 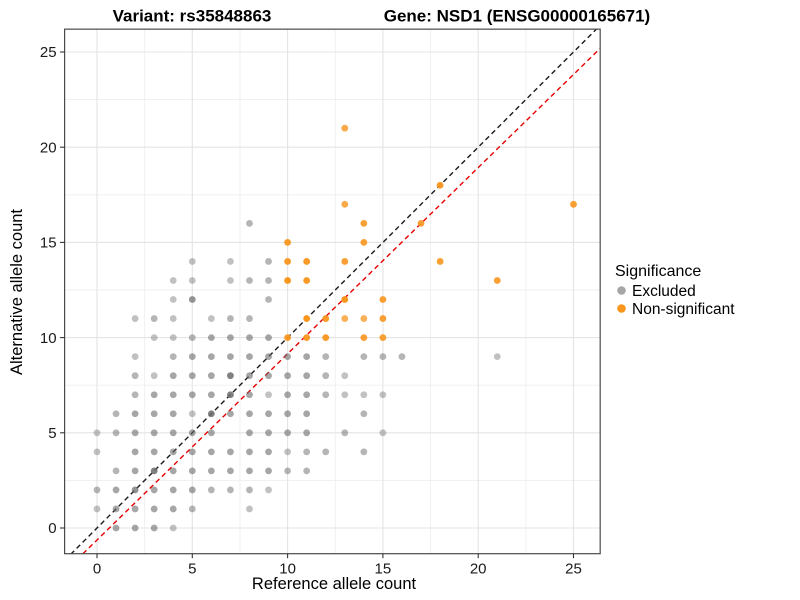 What do you see at coordinates (478, 569) in the screenshot?
I see `x-tick-label: 20` at bounding box center [478, 569].